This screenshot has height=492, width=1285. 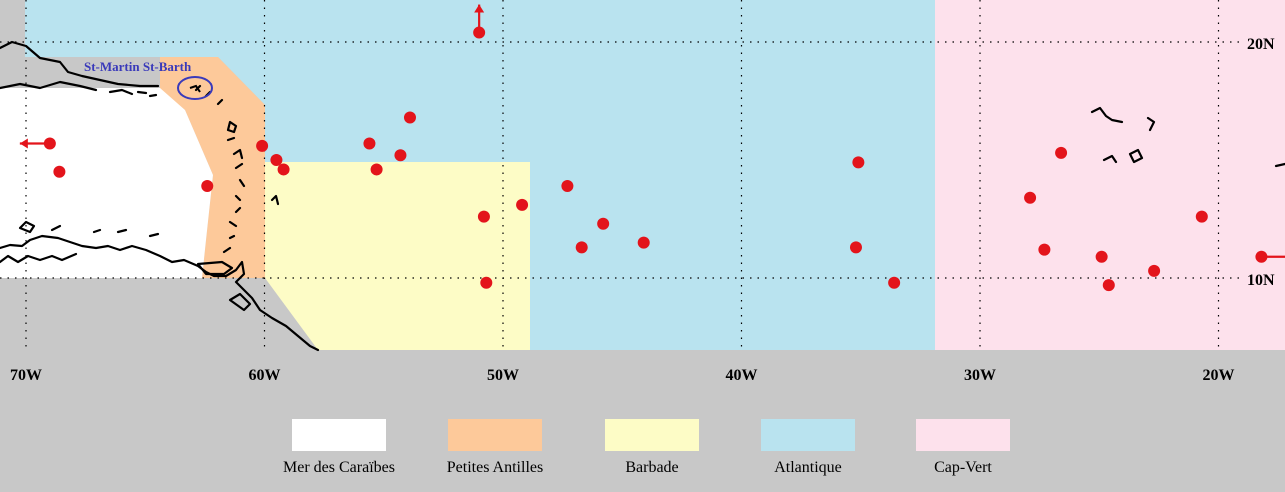 I want to click on lon-label: 50W, so click(x=503, y=375).